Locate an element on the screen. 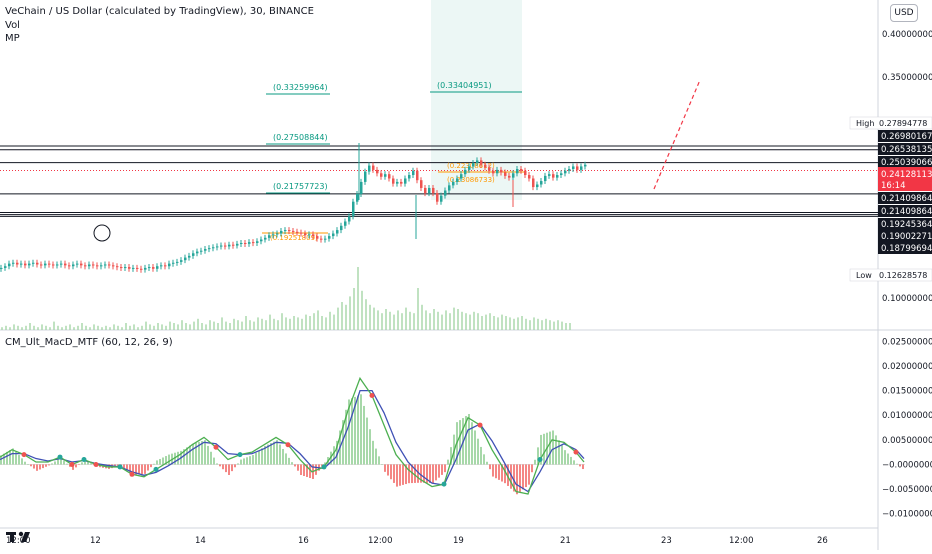 This screenshot has width=932, height=554. current-price-box is located at coordinates (905, 179).